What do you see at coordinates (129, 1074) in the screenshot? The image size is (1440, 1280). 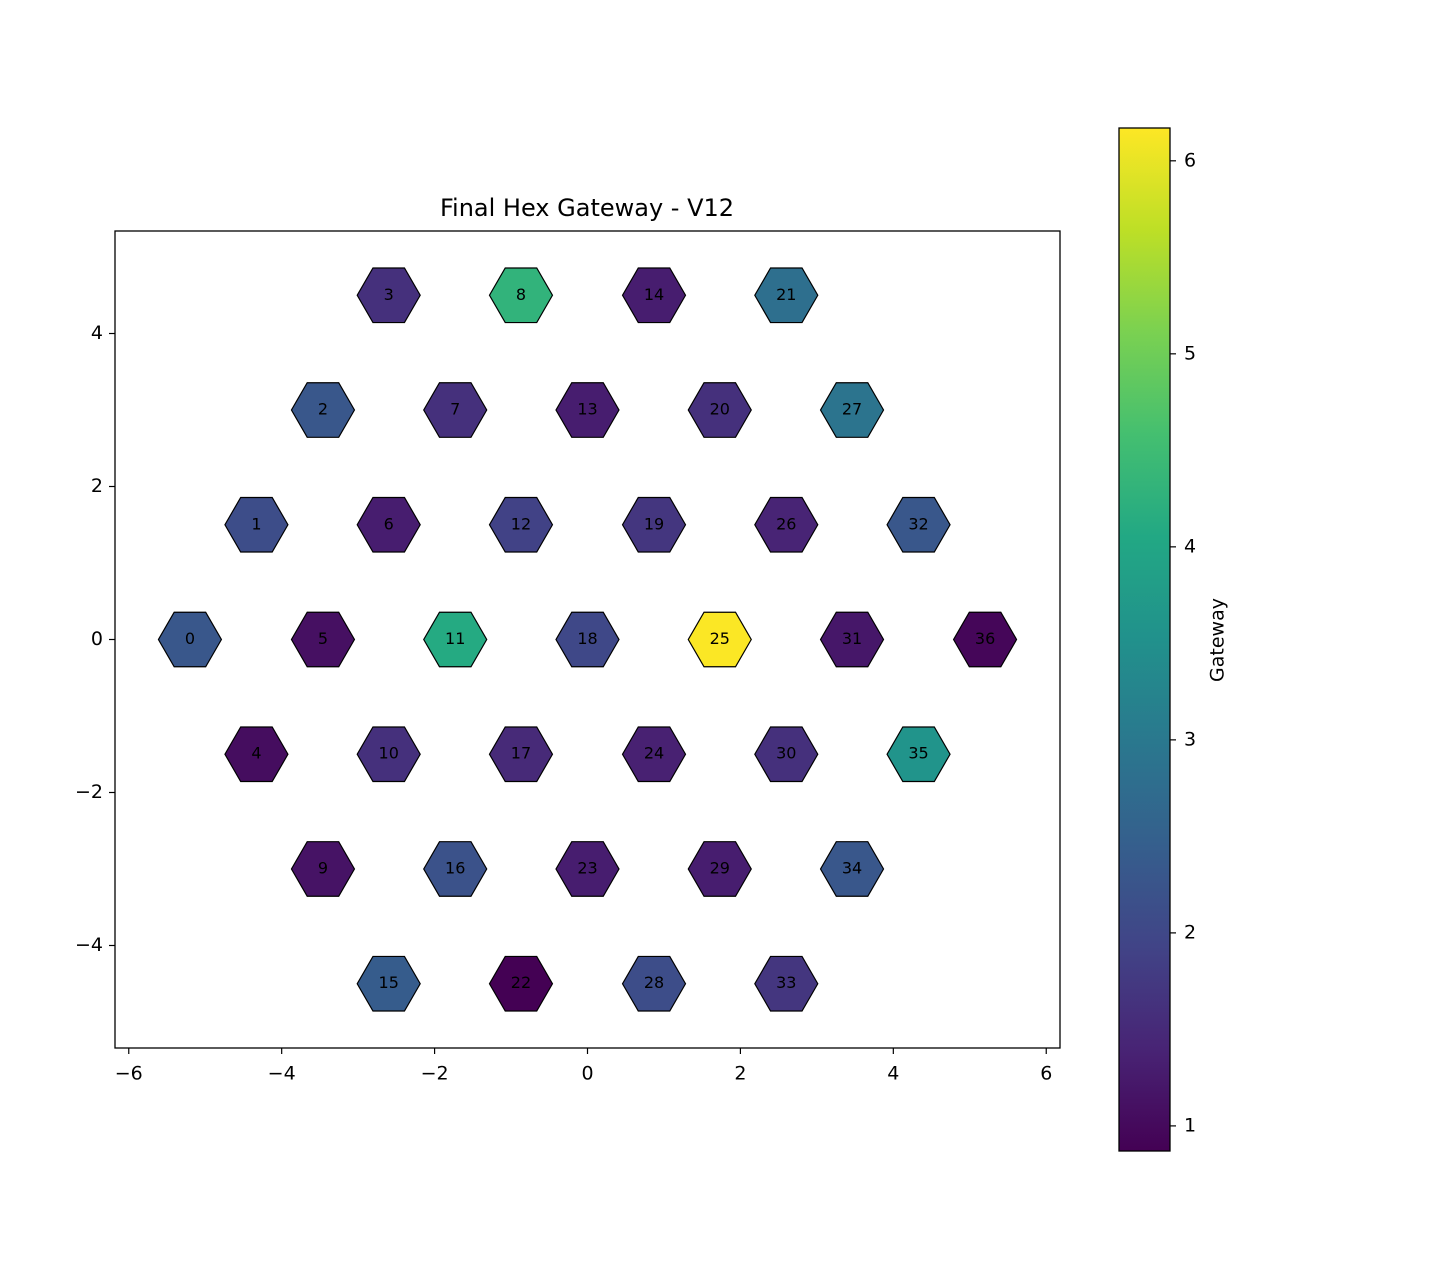 I see `x-tick-label: −6` at bounding box center [129, 1074].